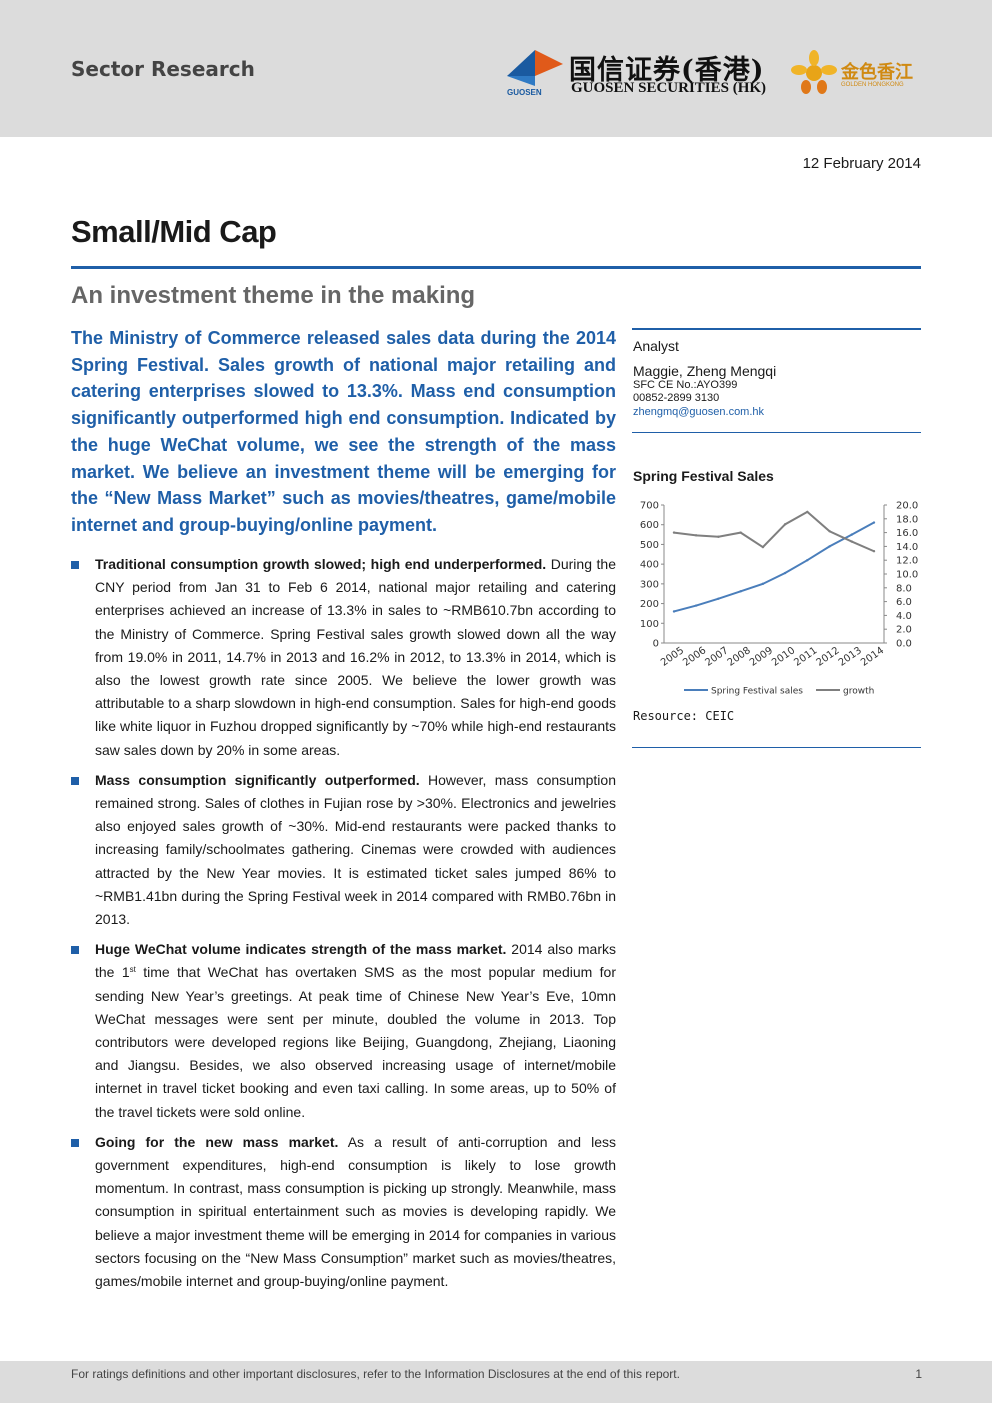 Image resolution: width=992 pixels, height=1403 pixels. I want to click on logo-mark-label: GUOSEN, so click(524, 92).